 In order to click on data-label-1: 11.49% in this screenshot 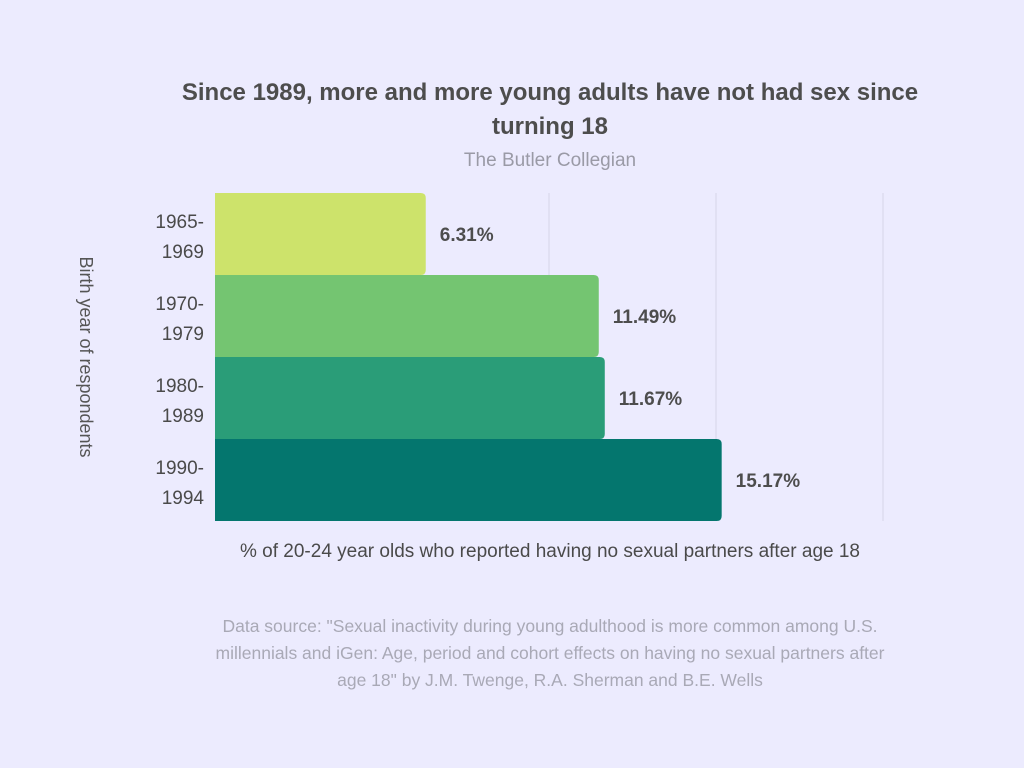, I will do `click(644, 317)`.